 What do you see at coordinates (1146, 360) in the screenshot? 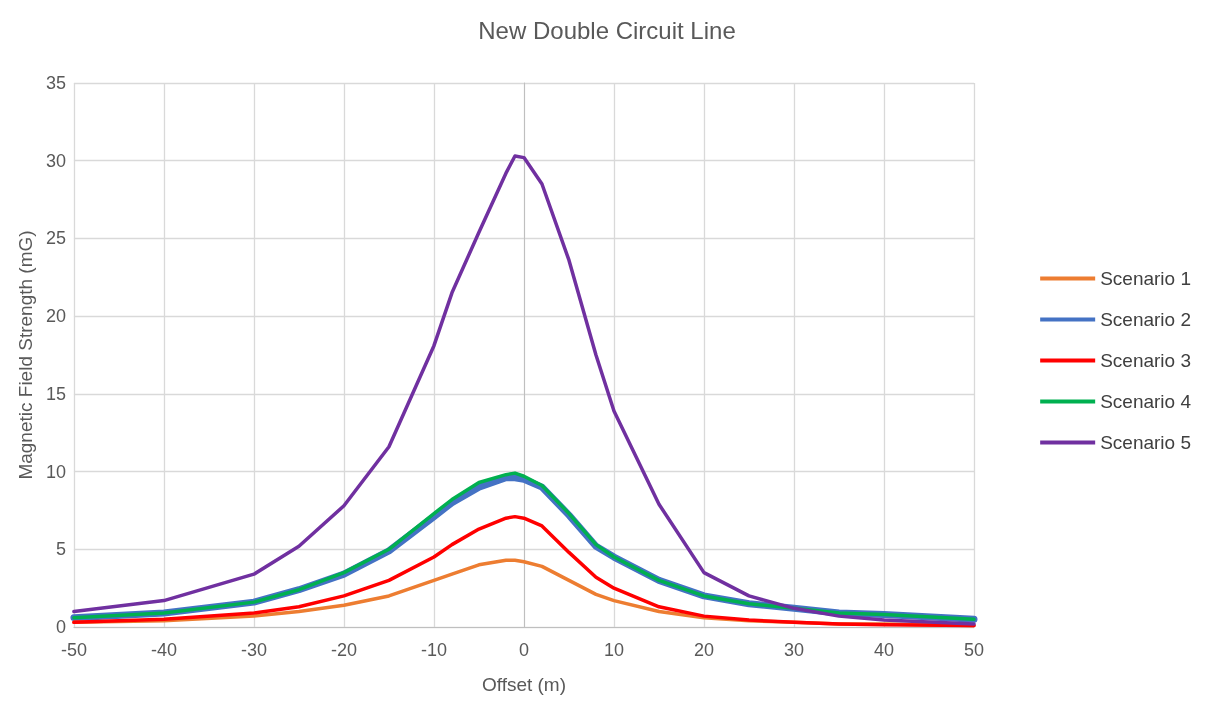
I see `legend-label: Scenario 3` at bounding box center [1146, 360].